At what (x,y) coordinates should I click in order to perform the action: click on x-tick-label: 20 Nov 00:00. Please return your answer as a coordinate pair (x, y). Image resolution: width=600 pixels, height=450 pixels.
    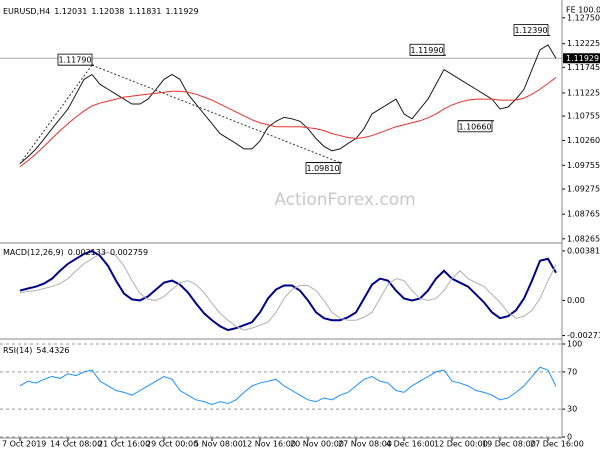
    Looking at the image, I should click on (317, 444).